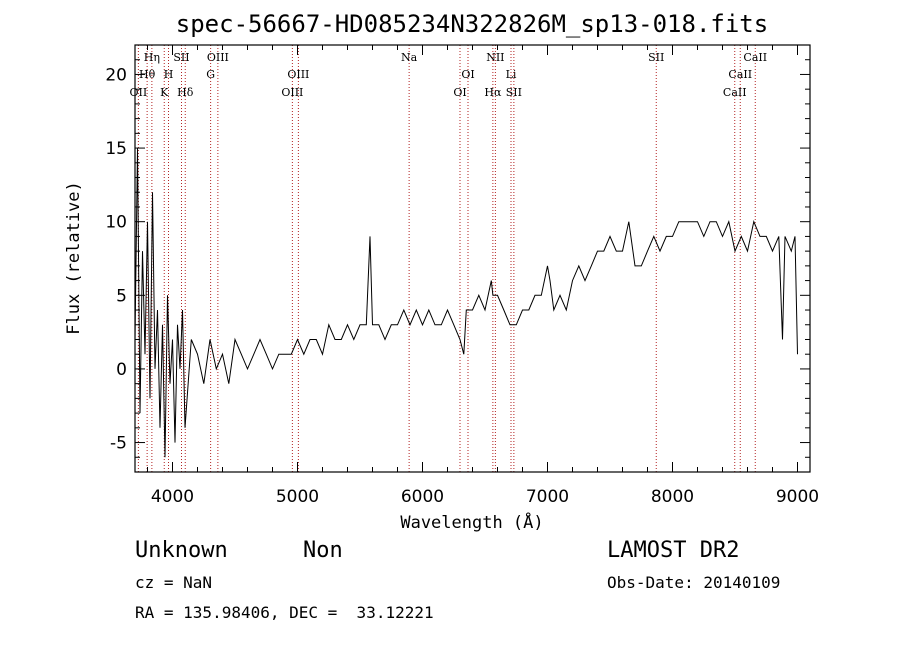  I want to click on line-marker-label: OII, so click(139, 92).